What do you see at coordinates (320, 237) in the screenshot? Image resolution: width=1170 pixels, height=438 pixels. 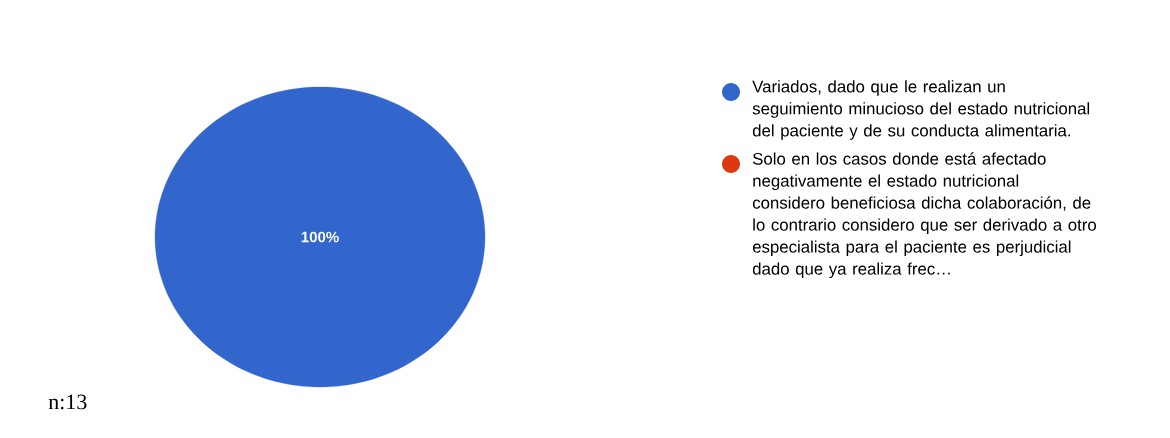 I see `data-label: 100%` at bounding box center [320, 237].